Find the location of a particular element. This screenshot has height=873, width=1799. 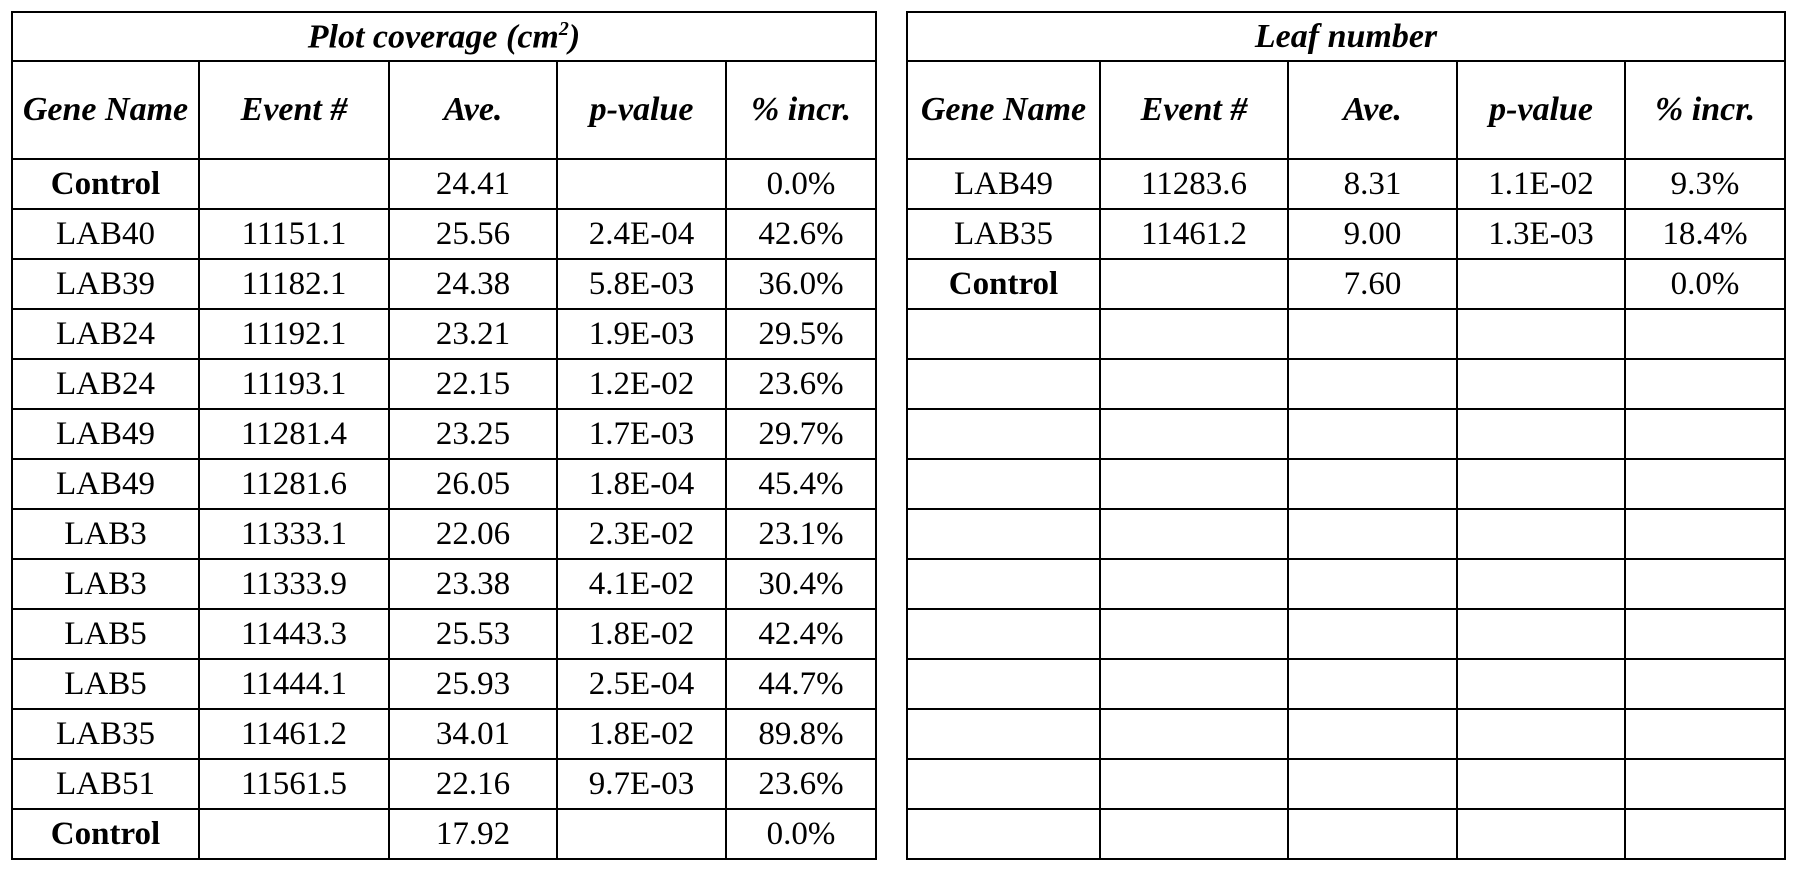

table-cell: 9.00 is located at coordinates (1372, 234).